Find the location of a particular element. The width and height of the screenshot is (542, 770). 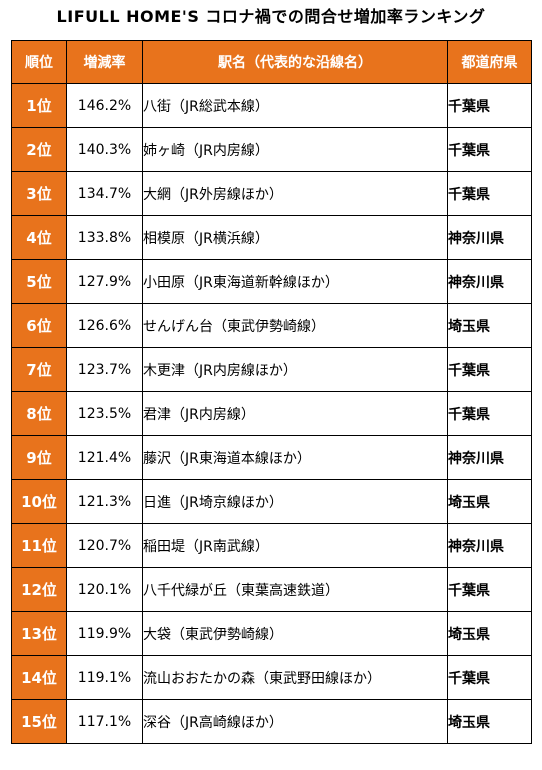

station-cell: 大網（JR外房線ほか） is located at coordinates (295, 193).